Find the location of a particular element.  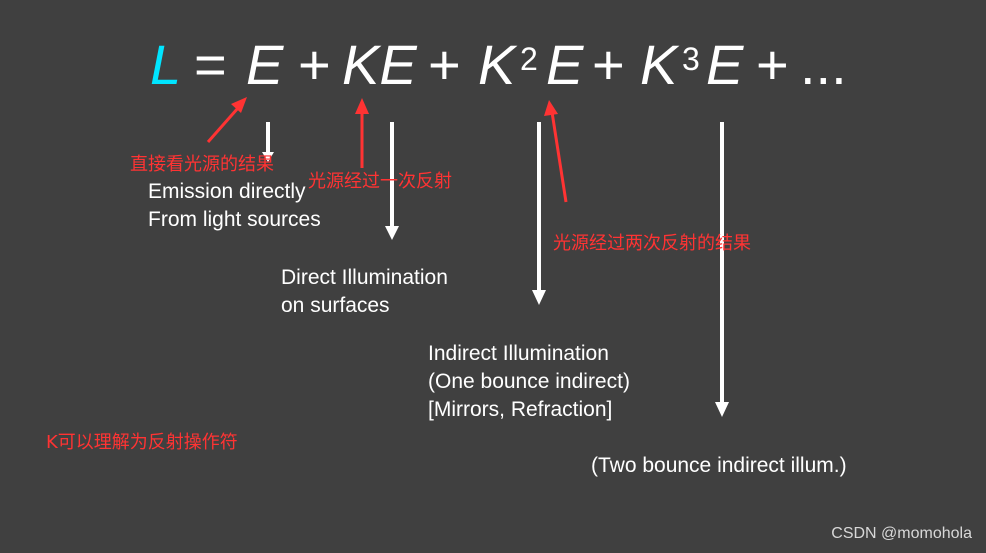

red-arrow-E is located at coordinates (223, 125).